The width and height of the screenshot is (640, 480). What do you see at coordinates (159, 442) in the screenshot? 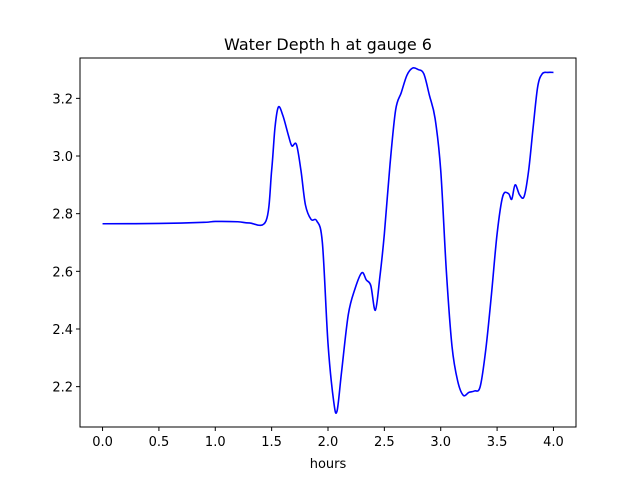
I see `x-tick-label: 0.5` at bounding box center [159, 442].